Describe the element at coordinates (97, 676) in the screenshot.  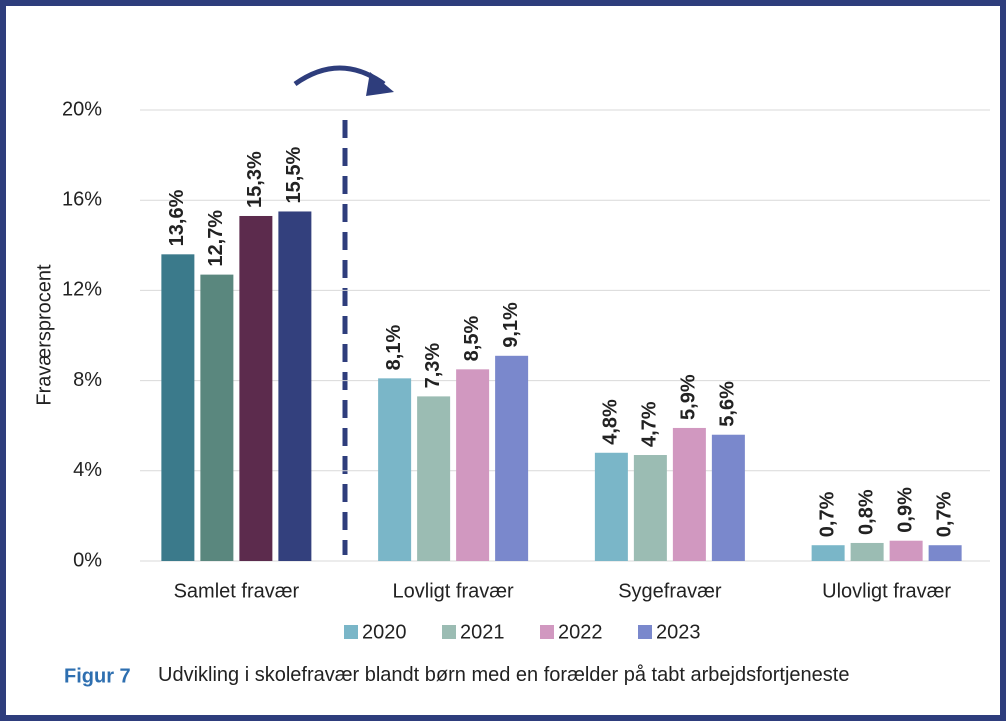
I see `caption-label: Figur 7` at that location.